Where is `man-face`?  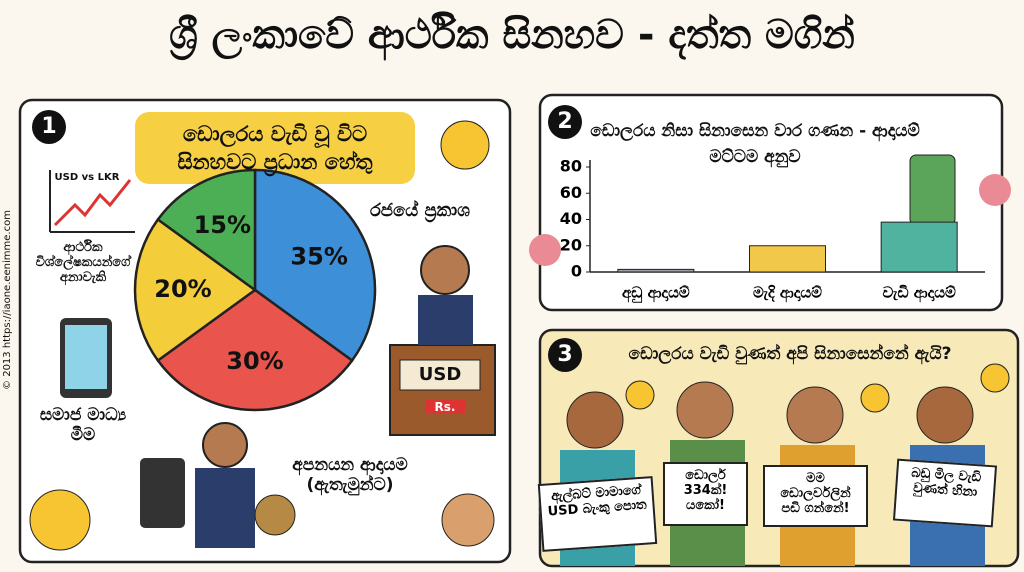
man-face is located at coordinates (225, 445).